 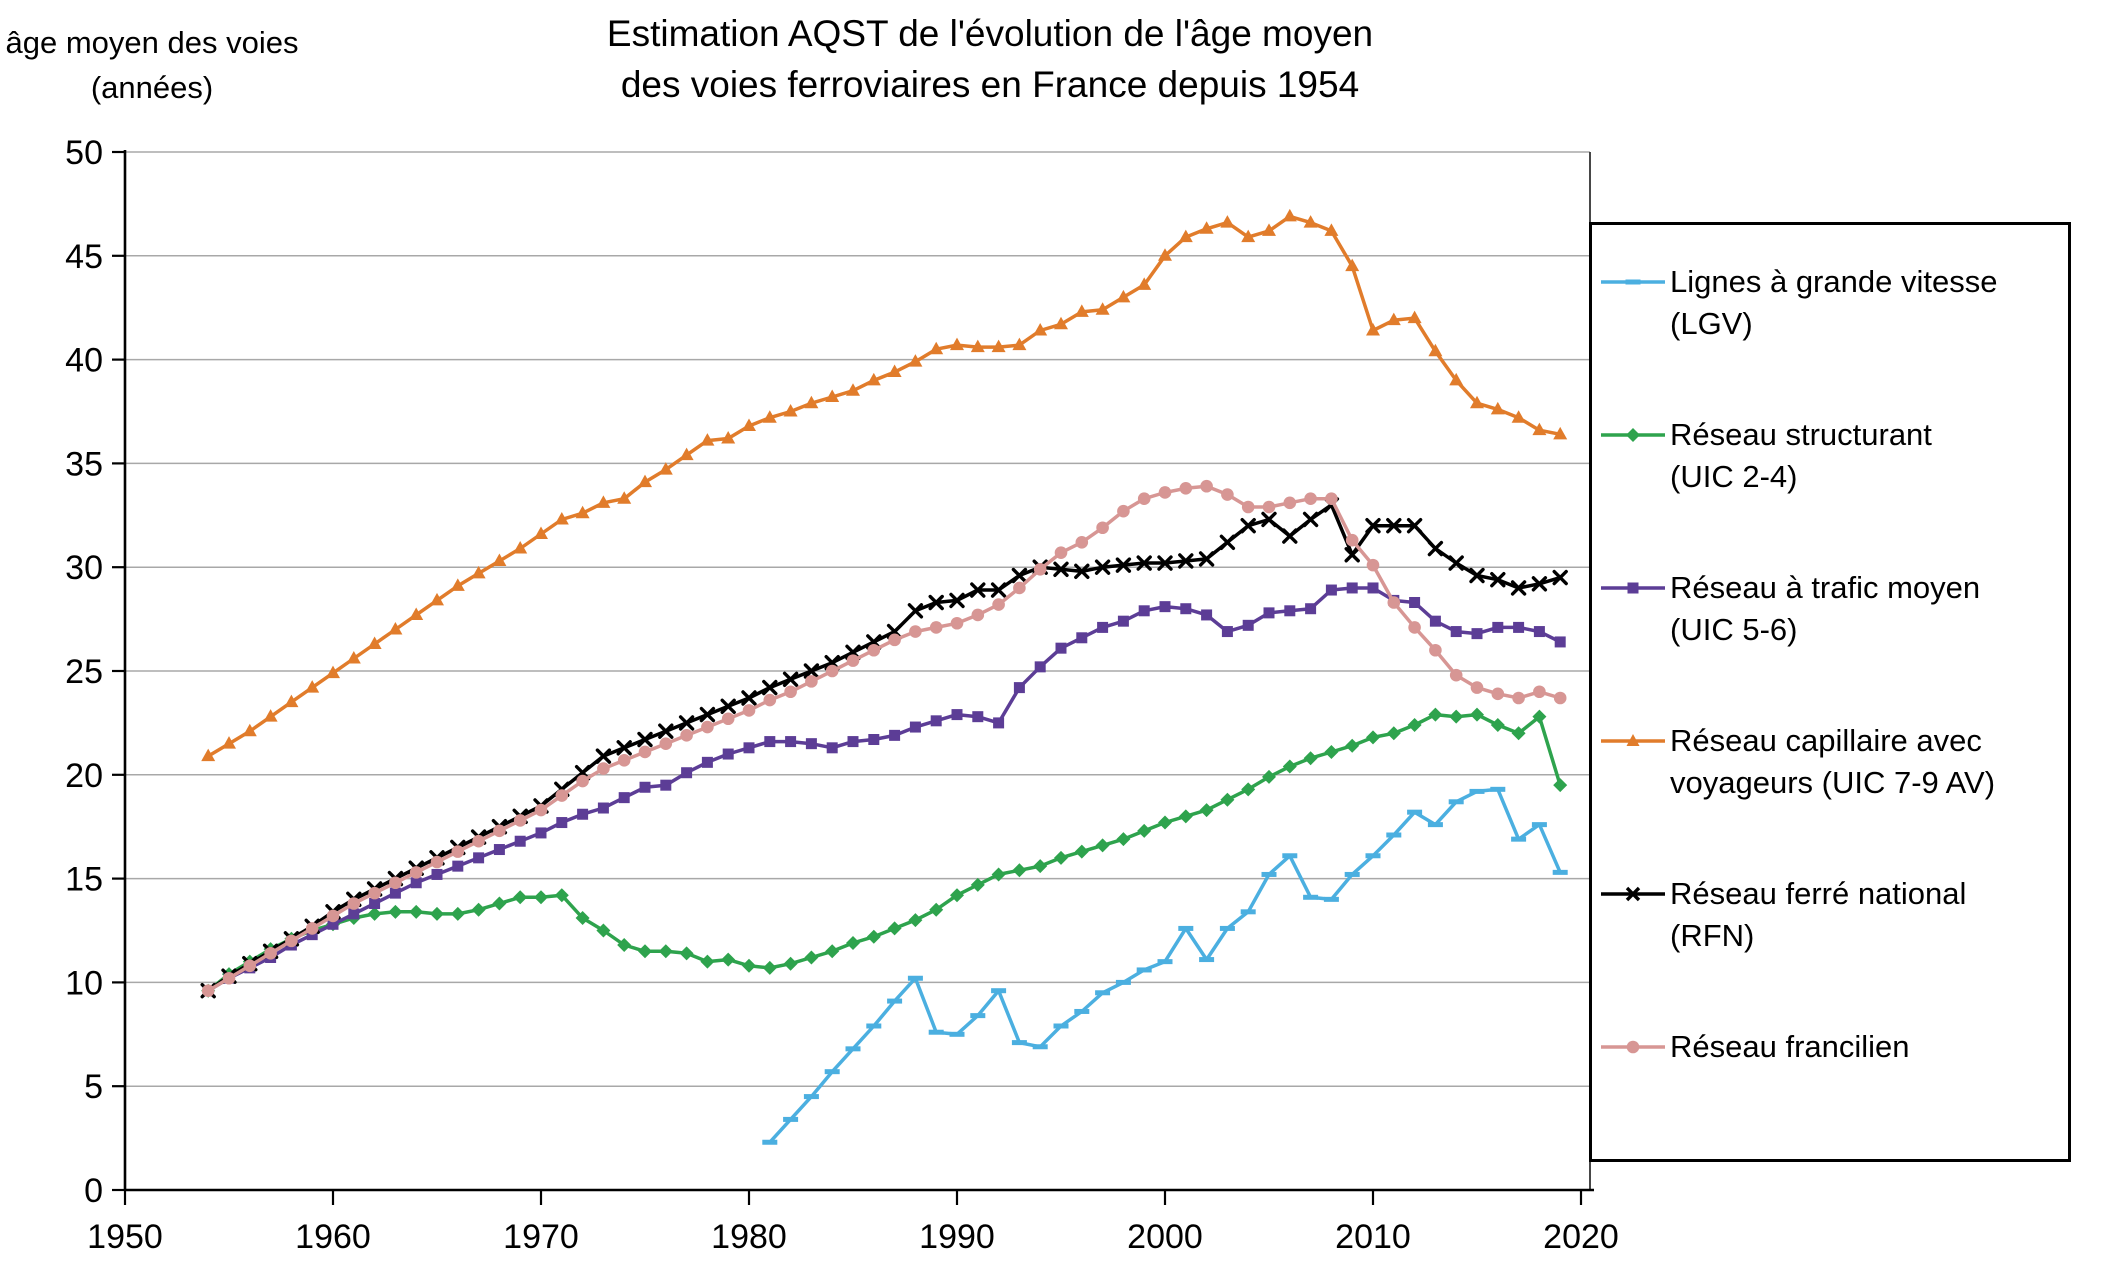 What do you see at coordinates (1633, 740) in the screenshot?
I see `legend-marker-triangle` at bounding box center [1633, 740].